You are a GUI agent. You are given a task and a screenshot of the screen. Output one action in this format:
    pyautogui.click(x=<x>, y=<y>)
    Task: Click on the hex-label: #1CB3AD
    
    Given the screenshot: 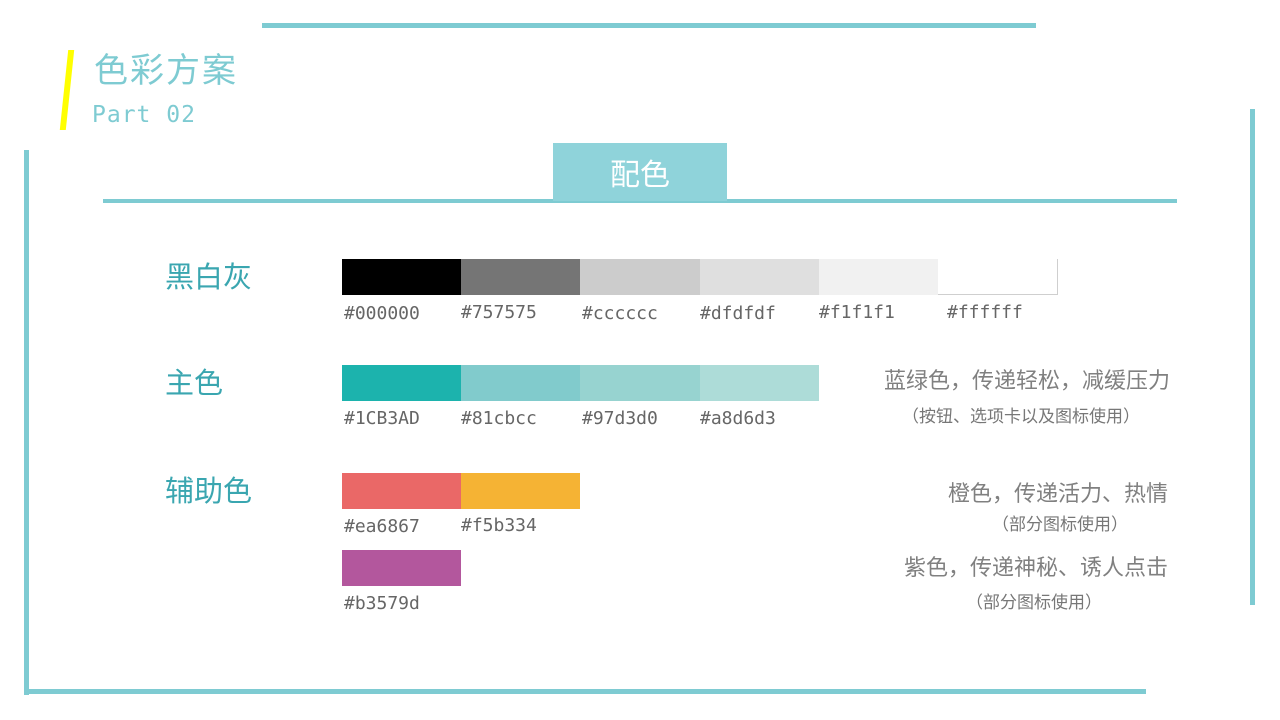 What is the action you would take?
    pyautogui.click(x=382, y=418)
    